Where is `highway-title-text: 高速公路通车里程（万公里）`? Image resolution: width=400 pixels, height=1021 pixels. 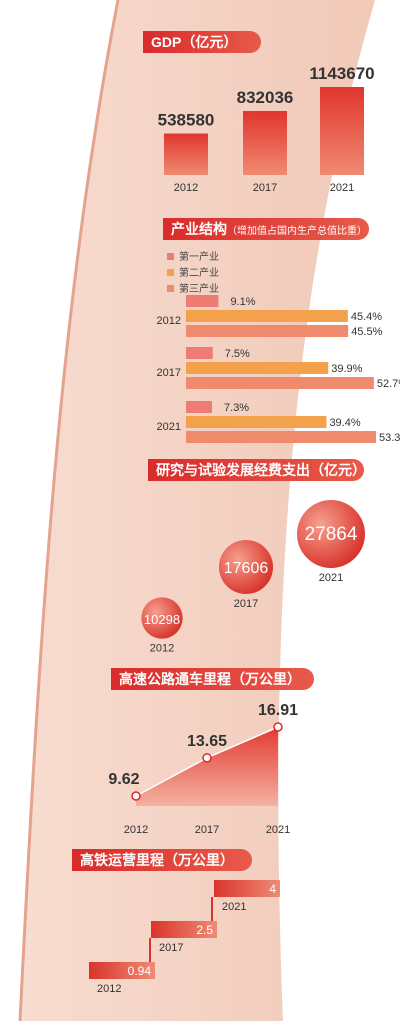
highway-title-text: 高速公路通车里程（万公里） is located at coordinates (210, 679).